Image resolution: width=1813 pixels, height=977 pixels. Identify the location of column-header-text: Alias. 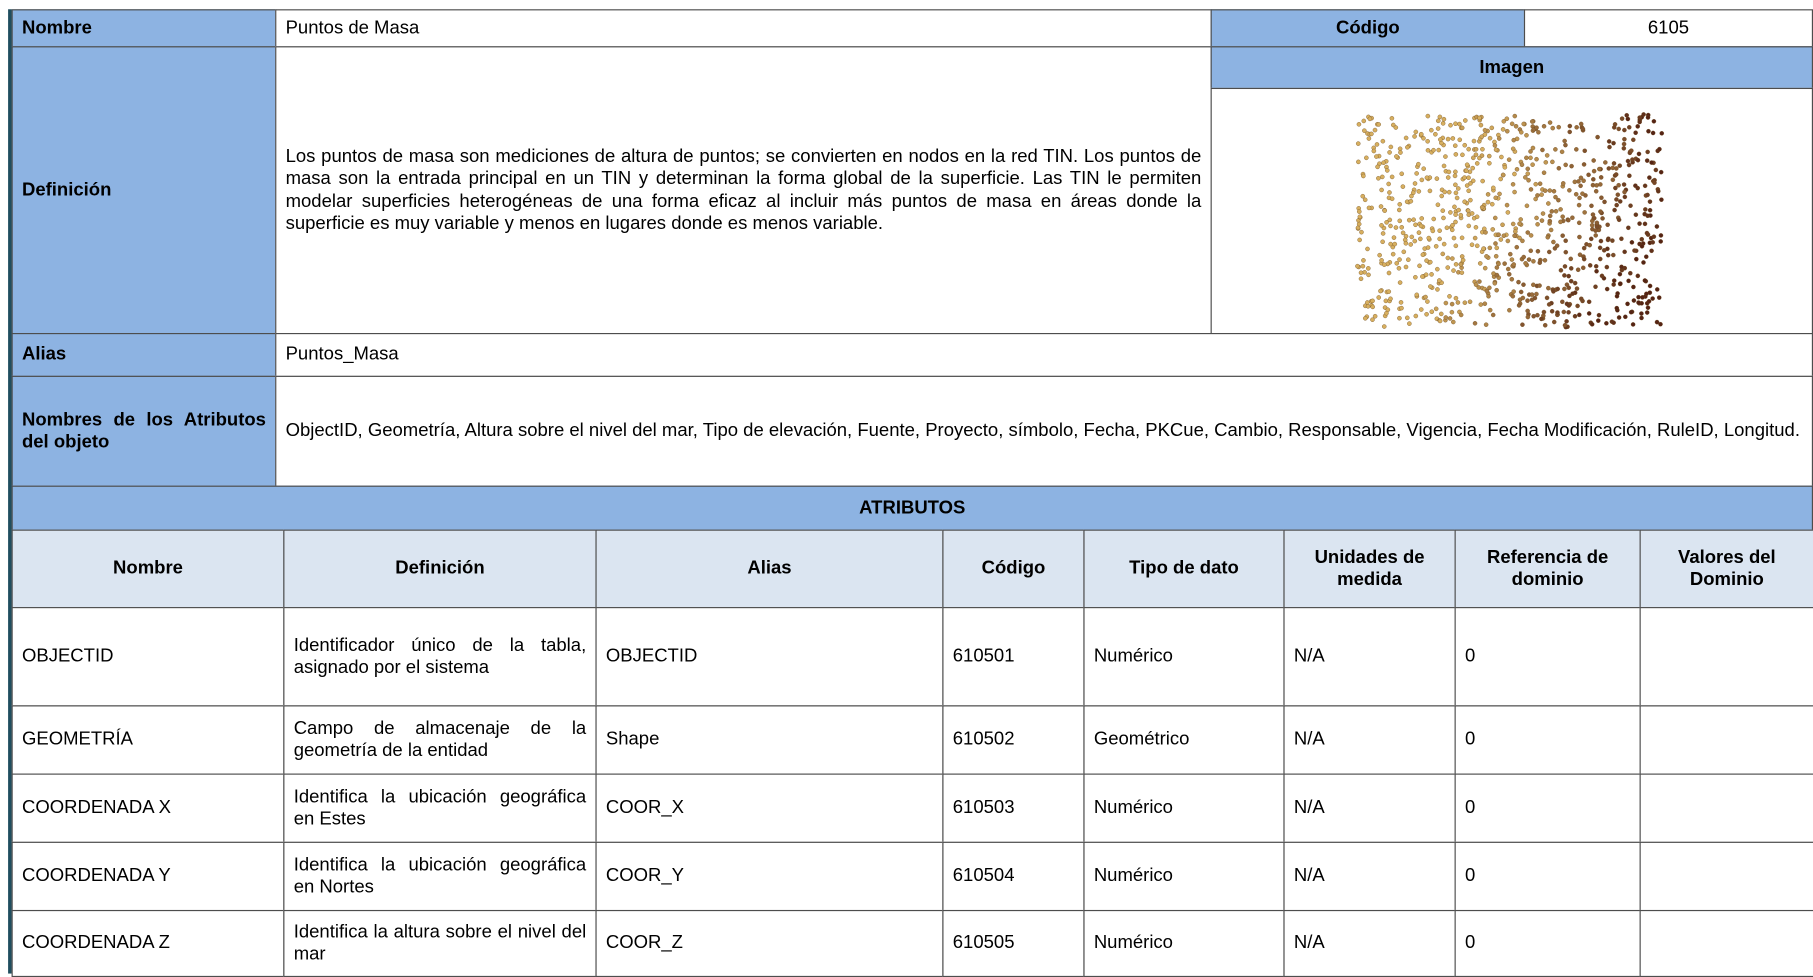
(769, 568).